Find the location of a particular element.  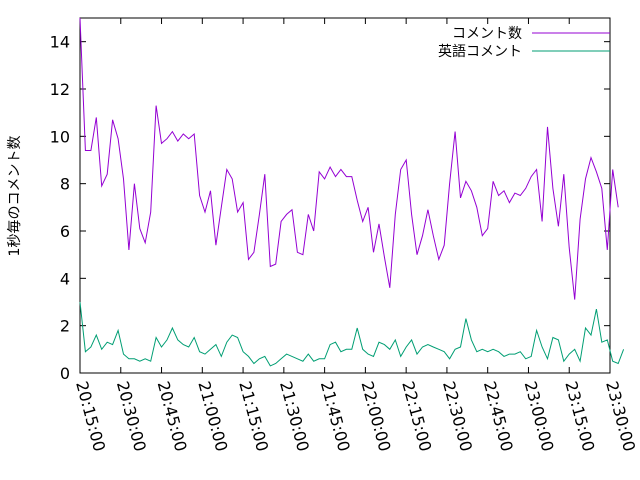

y-tick-label: 8 is located at coordinates (65, 184).